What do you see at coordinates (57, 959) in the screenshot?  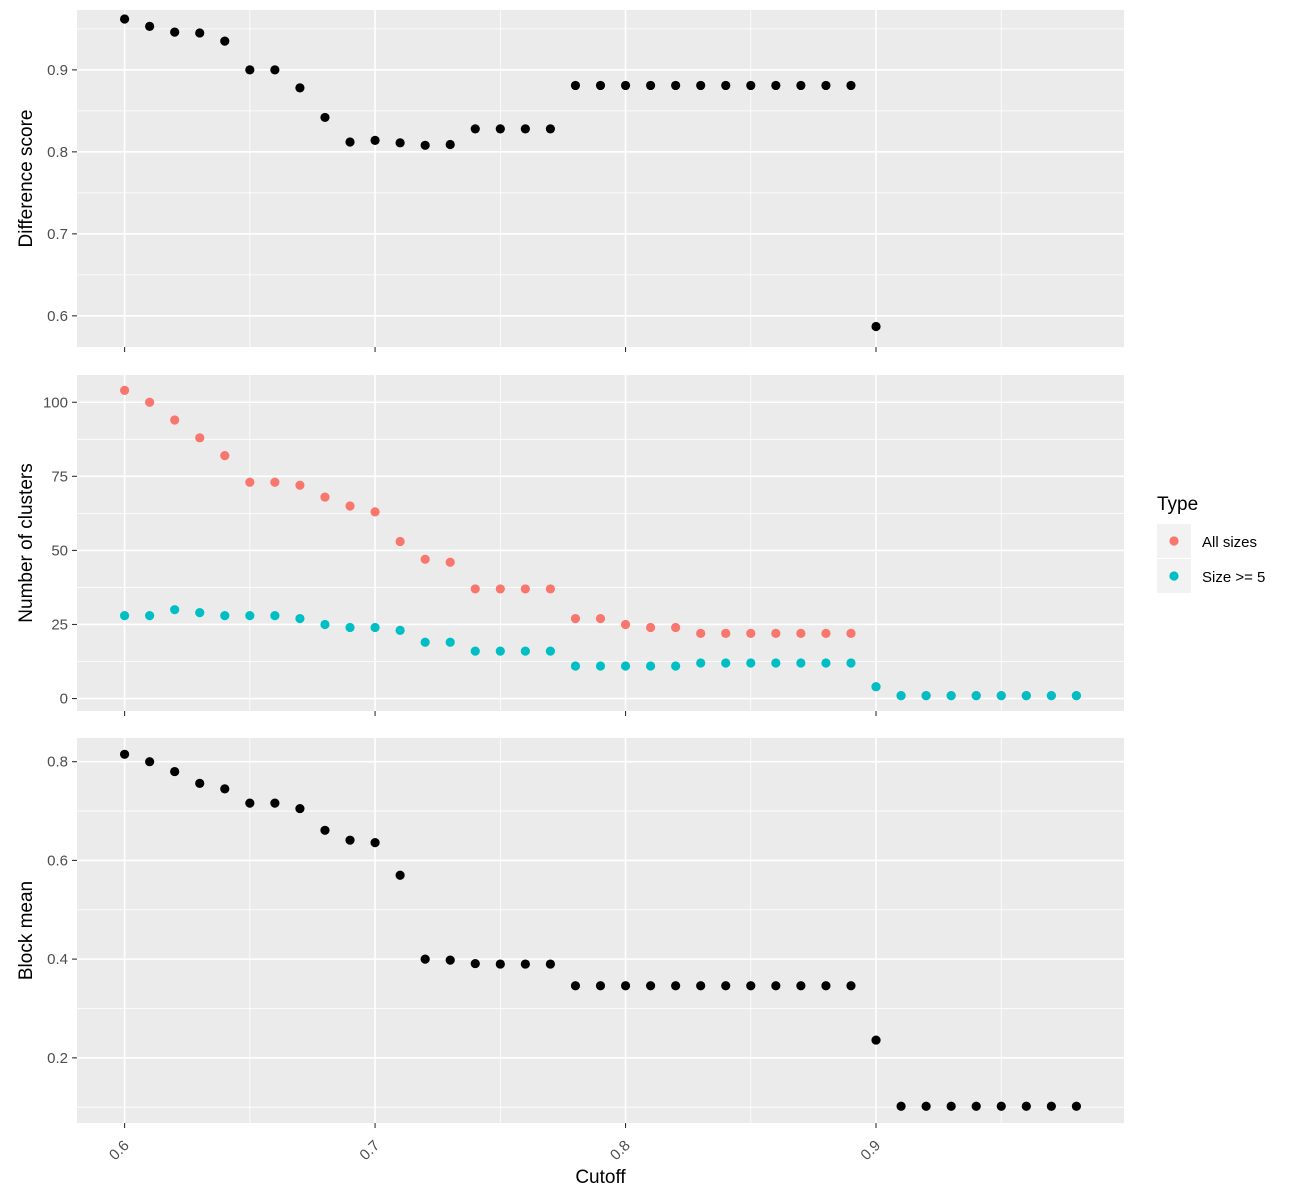 I see `y-tick-label: 0.4` at bounding box center [57, 959].